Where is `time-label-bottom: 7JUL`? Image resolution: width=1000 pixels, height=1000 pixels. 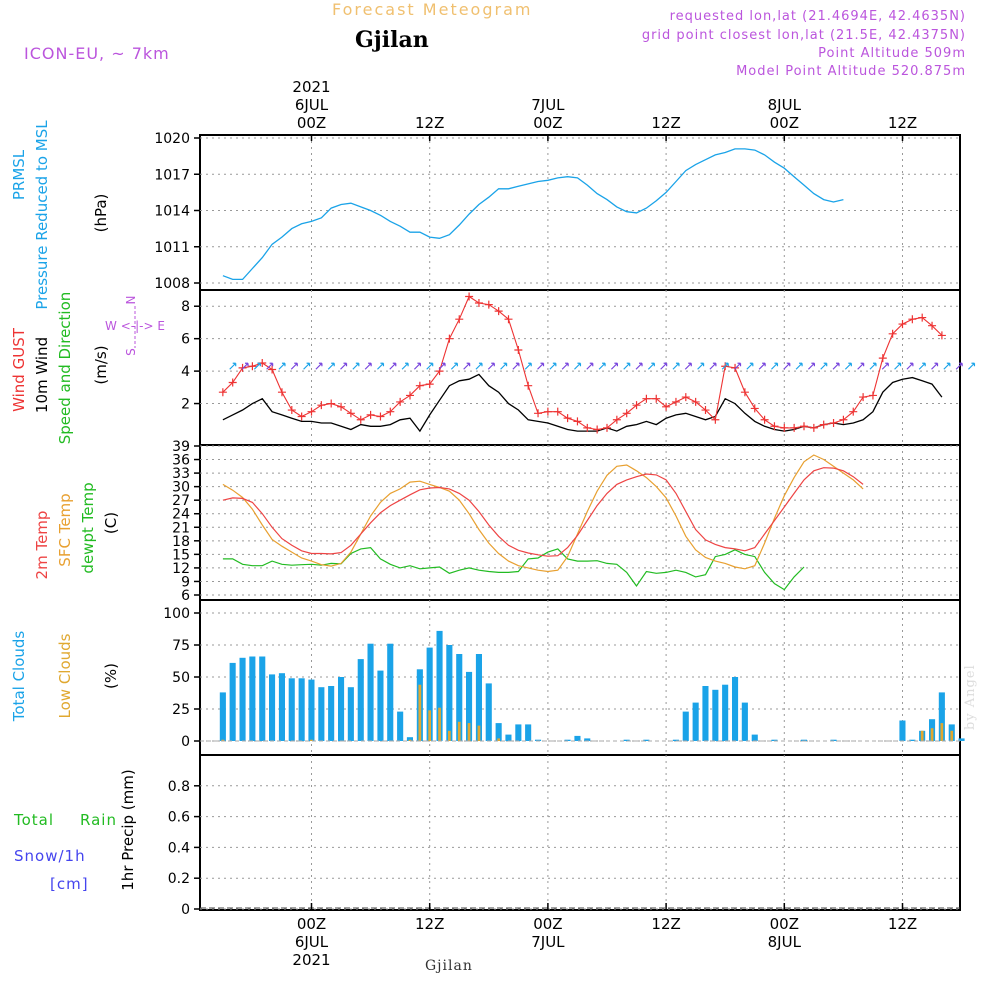
time-label-bottom: 7JUL is located at coordinates (548, 942).